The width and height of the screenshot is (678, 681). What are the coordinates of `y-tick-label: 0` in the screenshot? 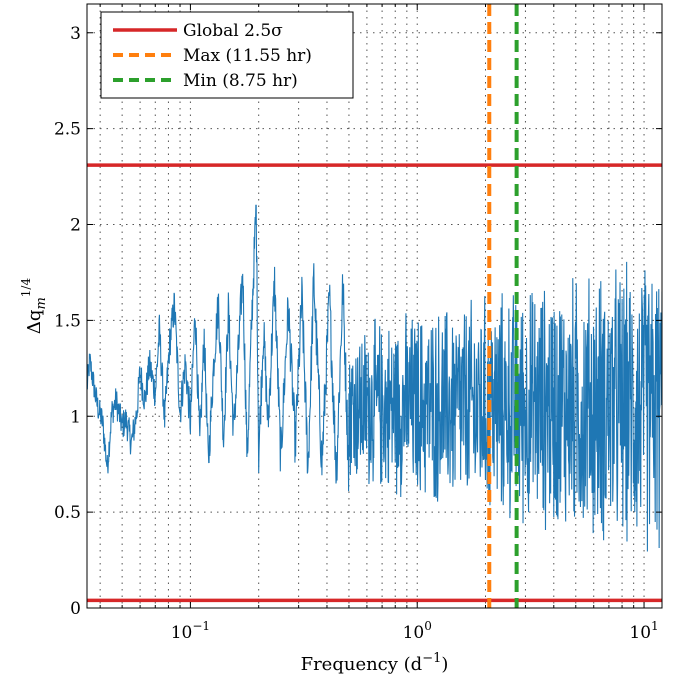 It's located at (75, 609).